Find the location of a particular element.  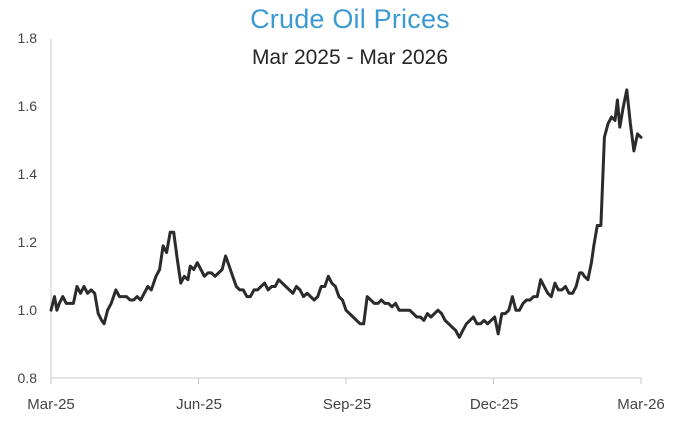

x-tick-label: Sep-25 is located at coordinates (347, 404).